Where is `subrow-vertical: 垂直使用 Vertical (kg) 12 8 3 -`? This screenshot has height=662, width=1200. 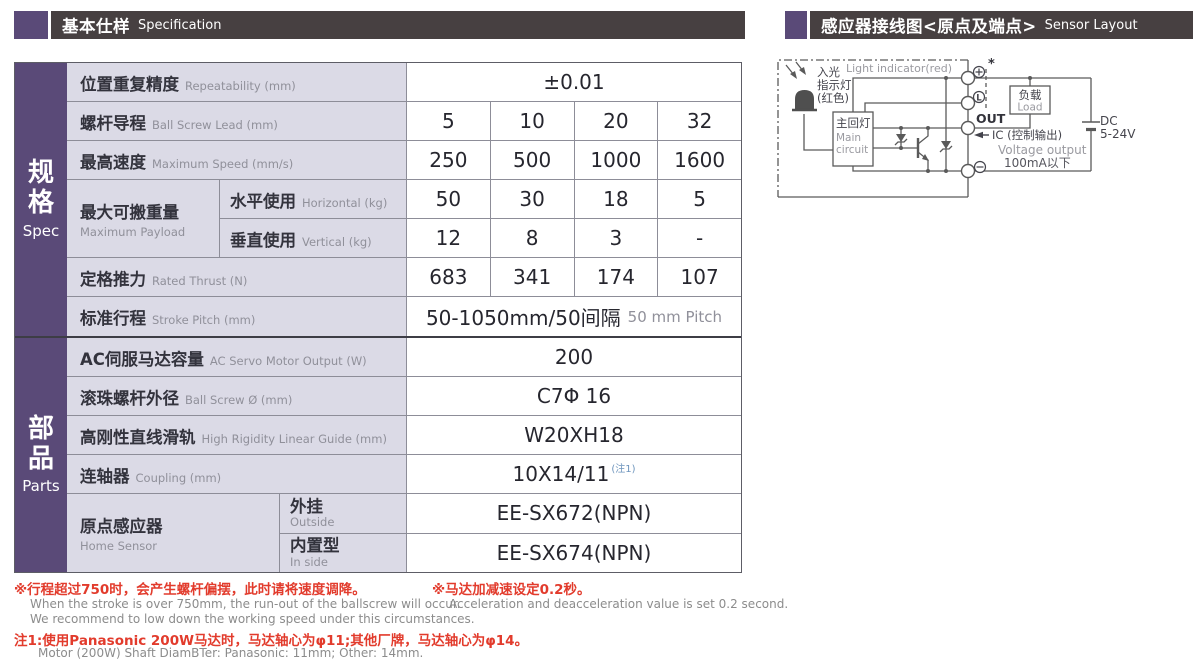 subrow-vertical: 垂直使用 Vertical (kg) 12 8 3 - is located at coordinates (480, 237).